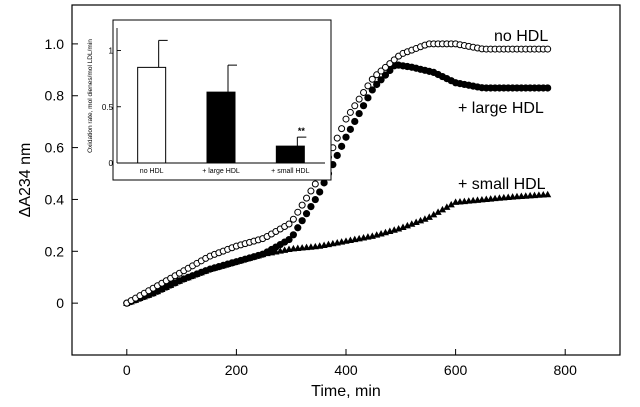 This screenshot has height=407, width=640. I want to click on x-tick-label: 800, so click(566, 370).